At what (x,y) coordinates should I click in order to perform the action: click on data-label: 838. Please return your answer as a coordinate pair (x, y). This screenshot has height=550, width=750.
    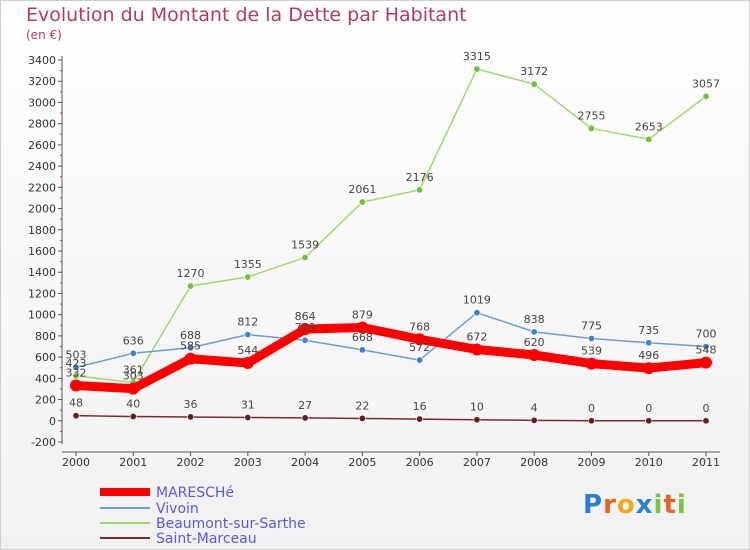
    Looking at the image, I should click on (534, 319).